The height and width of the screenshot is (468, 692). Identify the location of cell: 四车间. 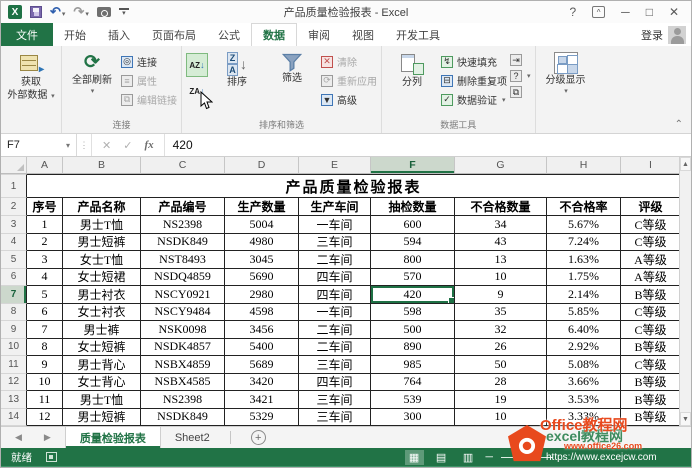
(335, 295).